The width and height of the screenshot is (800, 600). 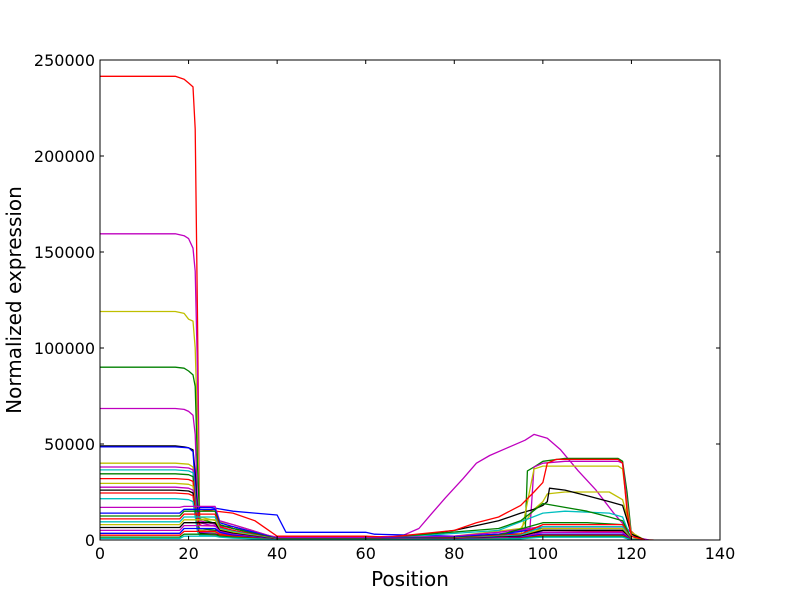 I want to click on x-tick-label: 100, so click(x=543, y=553).